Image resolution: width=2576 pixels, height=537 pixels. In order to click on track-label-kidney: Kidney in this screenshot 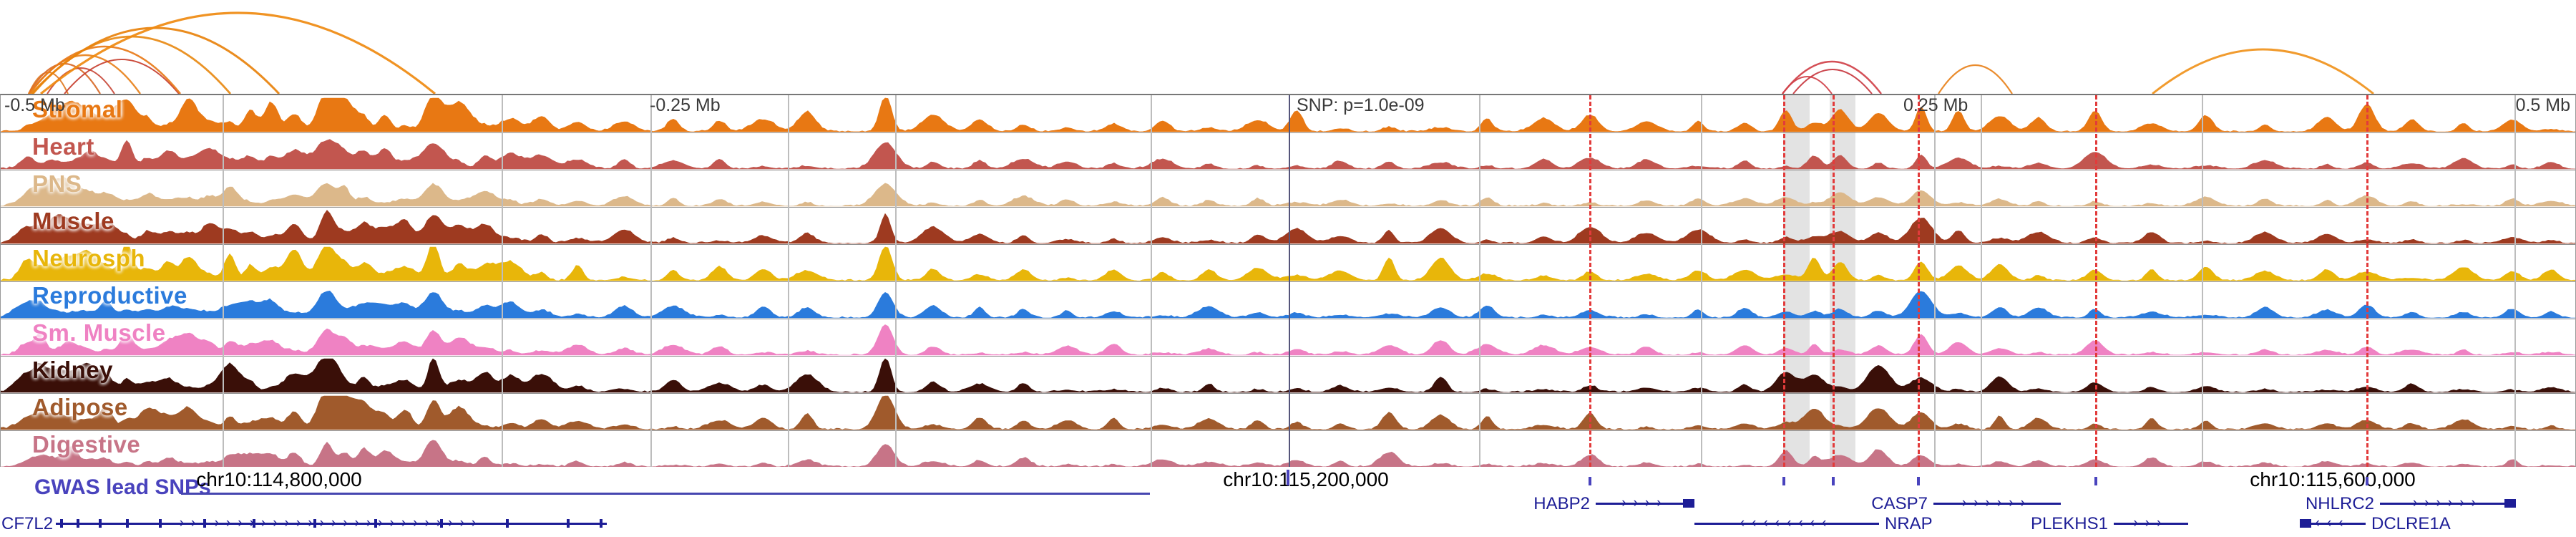, I will do `click(73, 370)`.